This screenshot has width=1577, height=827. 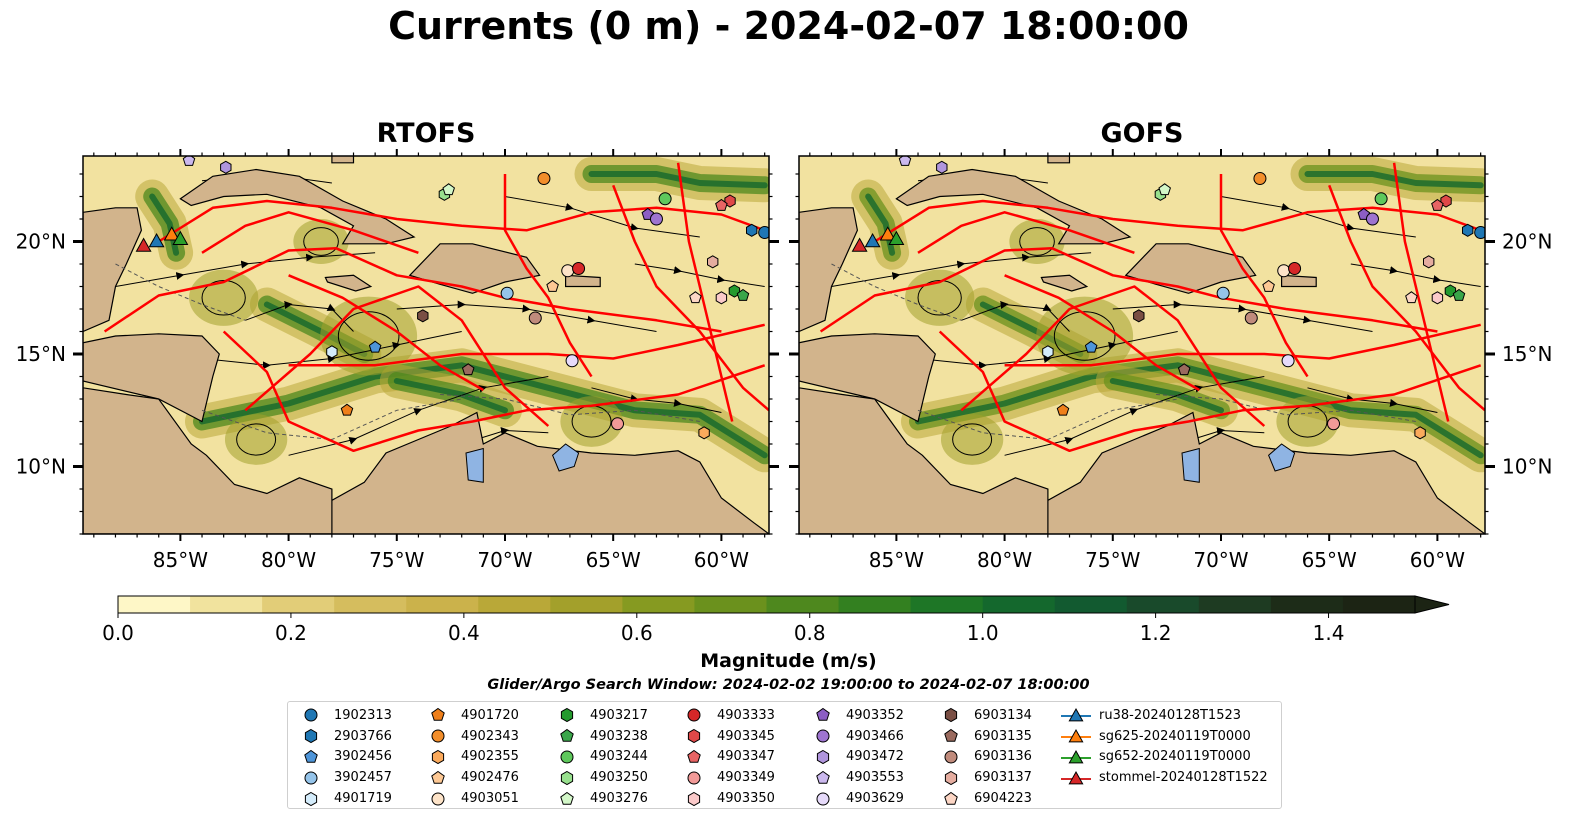 I want to click on legend-column: 1902313 2903766 3902456 3902457 4901719, so click(x=344, y=757).